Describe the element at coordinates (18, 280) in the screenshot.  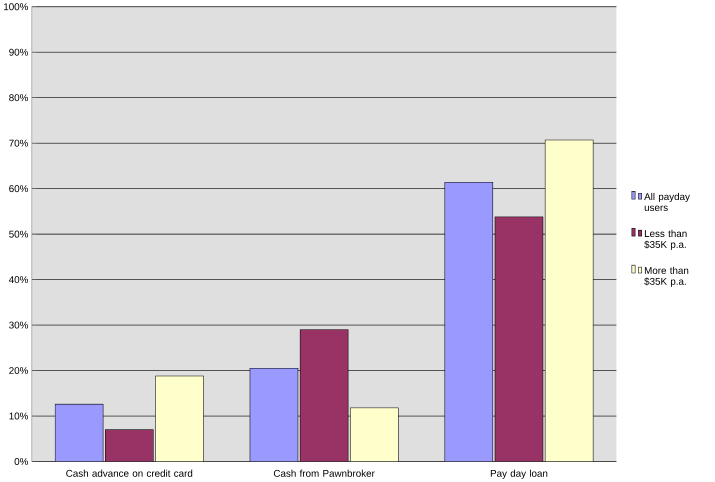
I see `y-tick-label: 40%` at that location.